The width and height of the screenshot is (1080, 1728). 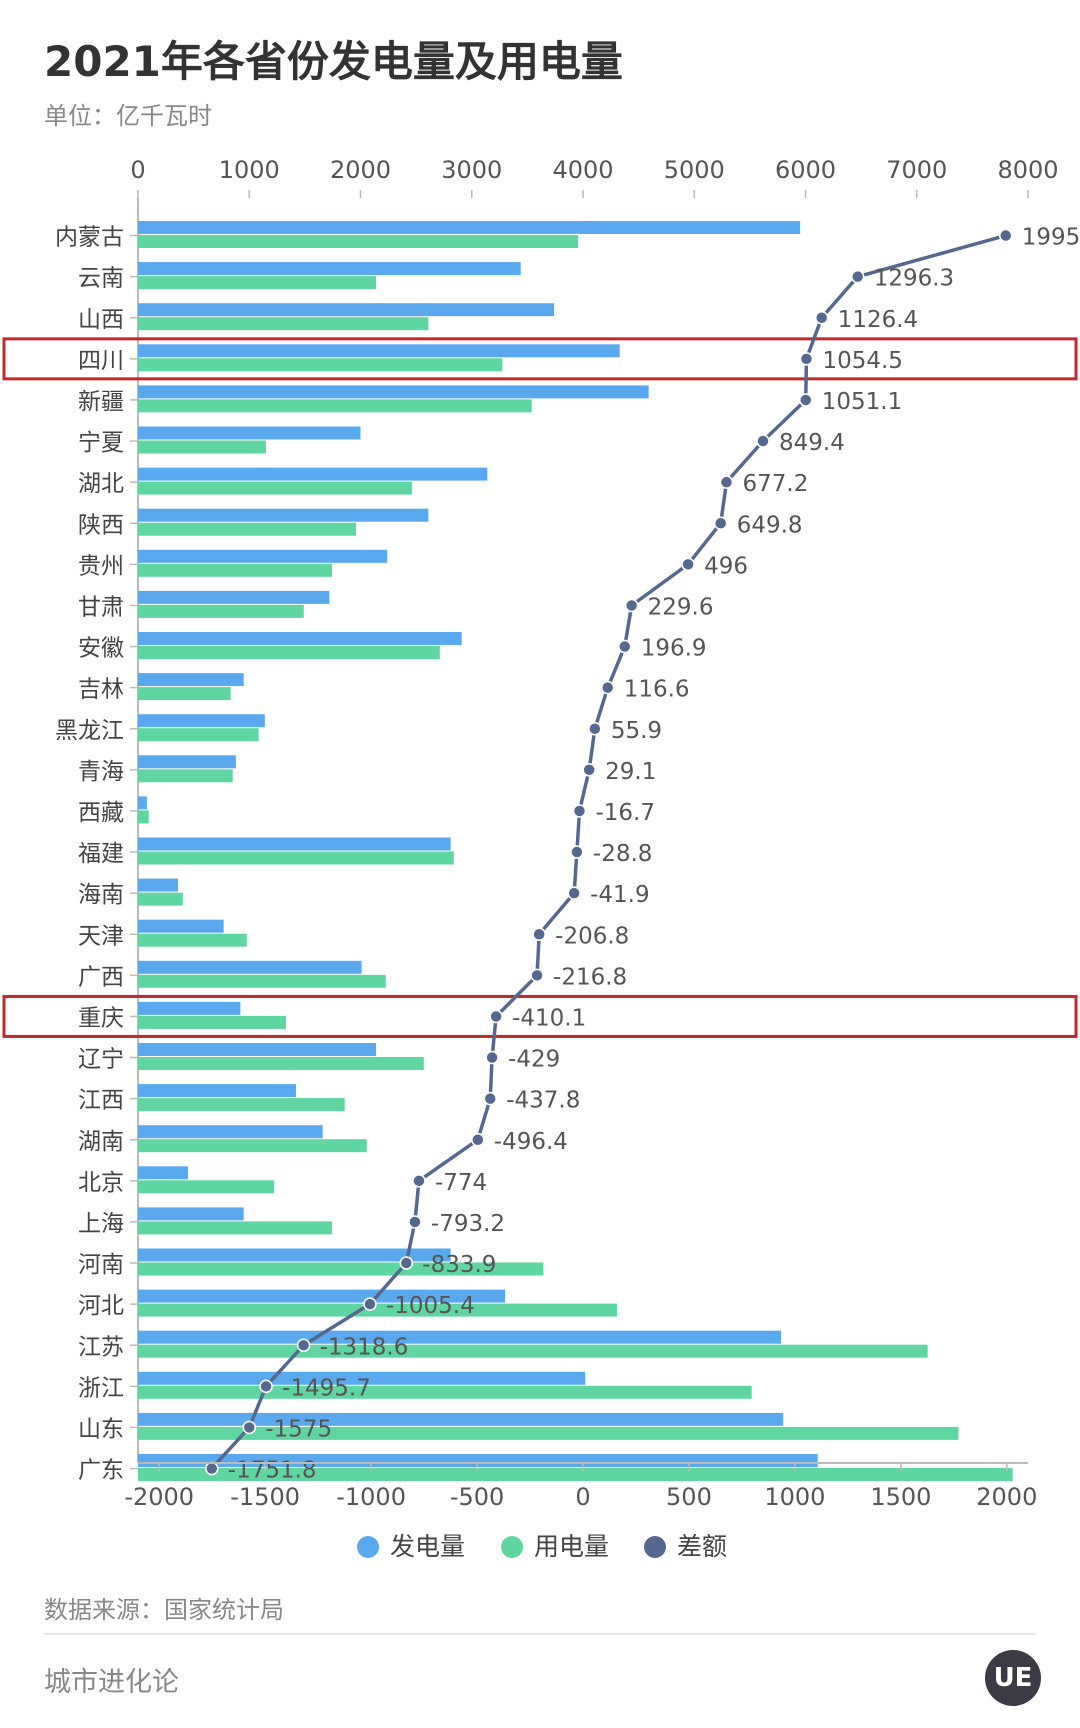 I want to click on category-label: 吉林, so click(x=101, y=690).